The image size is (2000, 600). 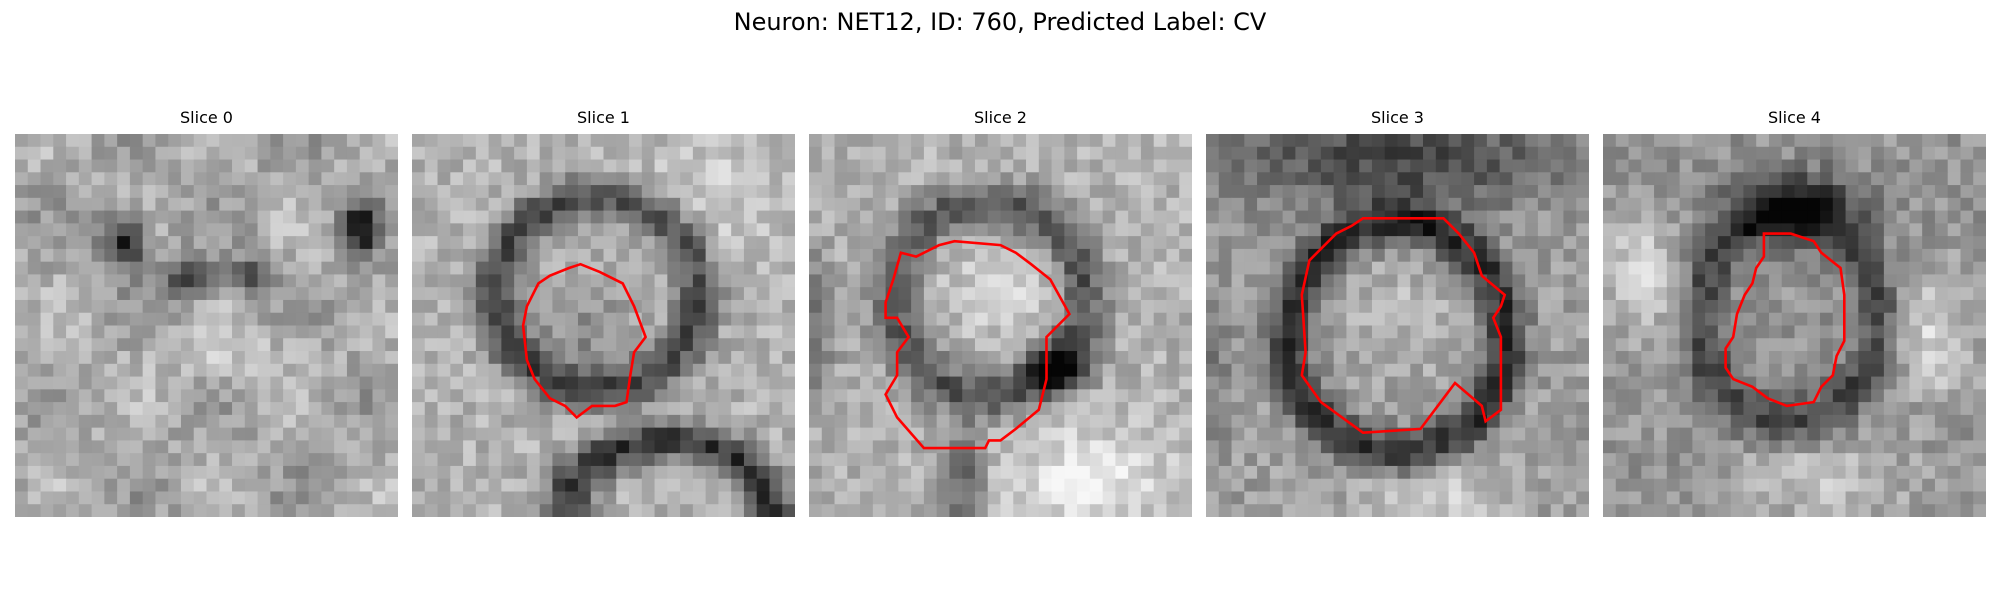 I want to click on panel-slice-1: Slice 1, so click(x=603, y=312).